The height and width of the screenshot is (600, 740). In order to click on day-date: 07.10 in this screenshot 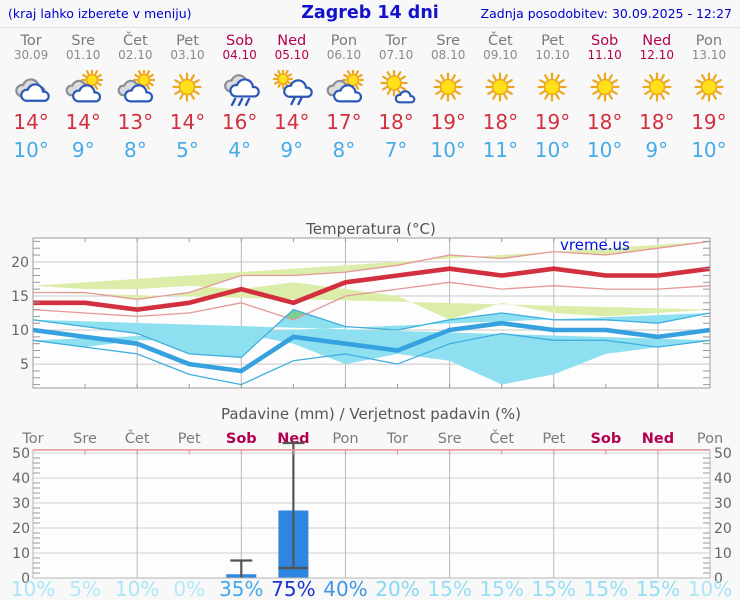, I will do `click(396, 55)`.